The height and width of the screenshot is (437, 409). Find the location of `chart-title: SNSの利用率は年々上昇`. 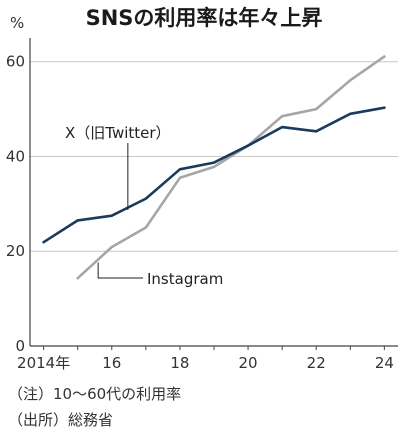

chart-title: SNSの利用率は年々上昇 is located at coordinates (204, 18).